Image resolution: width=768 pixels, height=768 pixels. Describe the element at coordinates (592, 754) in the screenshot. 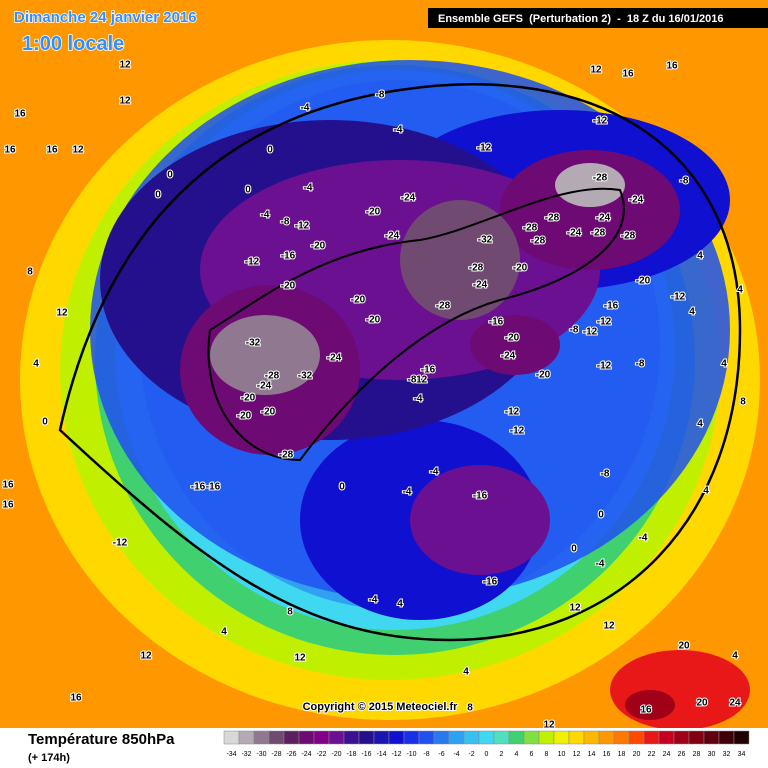

I see `legend-tick-label: 14` at that location.